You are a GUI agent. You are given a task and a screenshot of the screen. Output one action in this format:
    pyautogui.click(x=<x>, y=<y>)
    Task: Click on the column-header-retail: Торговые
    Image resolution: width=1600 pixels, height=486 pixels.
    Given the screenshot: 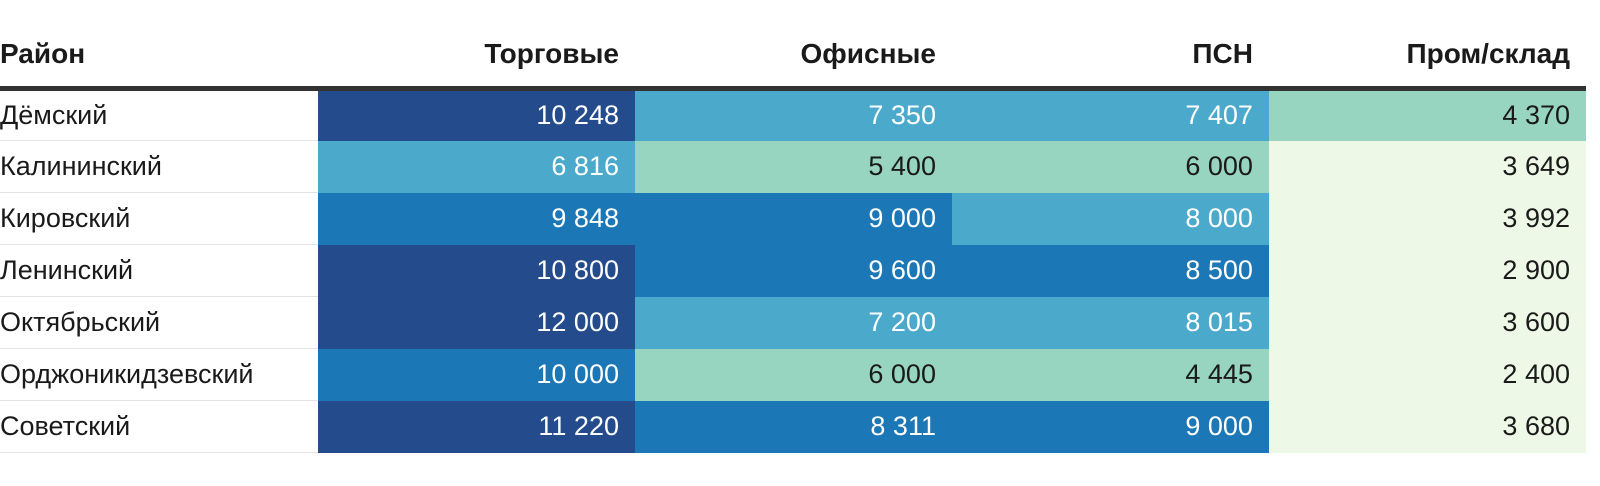 What is the action you would take?
    pyautogui.click(x=476, y=56)
    